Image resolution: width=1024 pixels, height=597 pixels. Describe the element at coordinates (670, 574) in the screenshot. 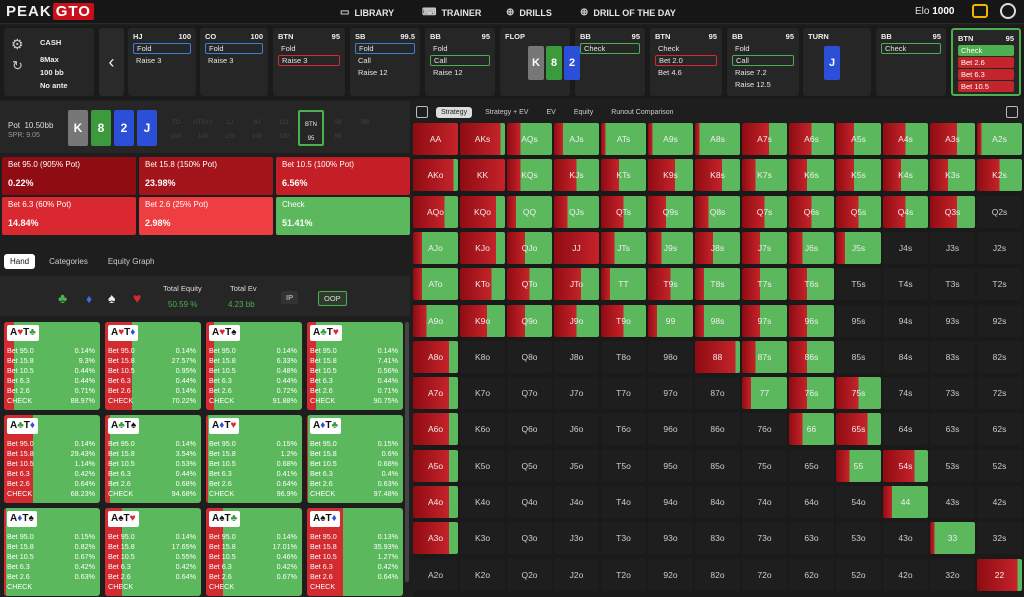

I see `matrix-cell: 92o` at that location.